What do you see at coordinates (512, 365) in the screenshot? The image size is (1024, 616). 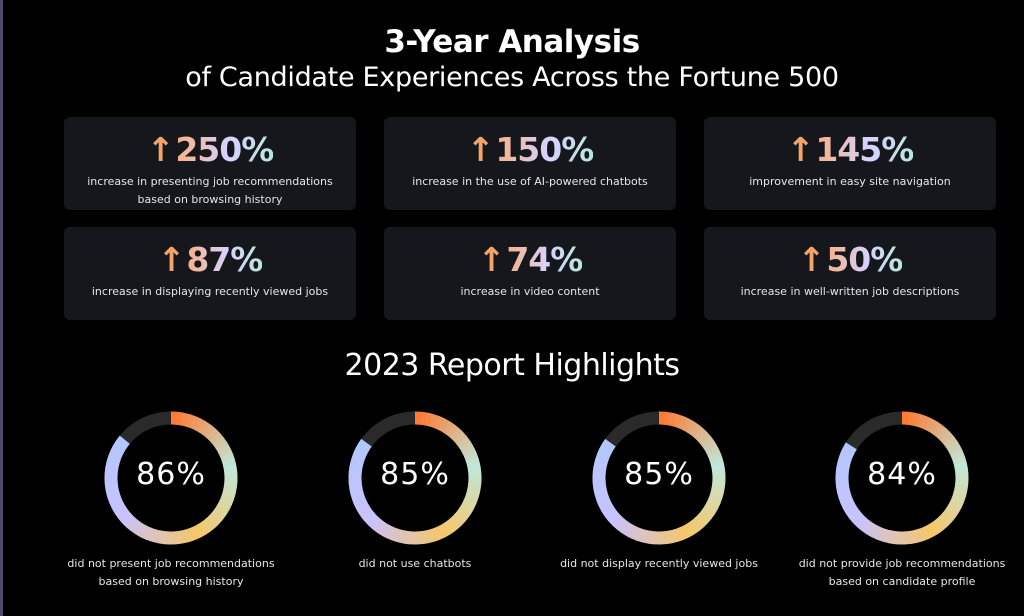 I see `highlights-title: 2023 Report Highlights` at bounding box center [512, 365].